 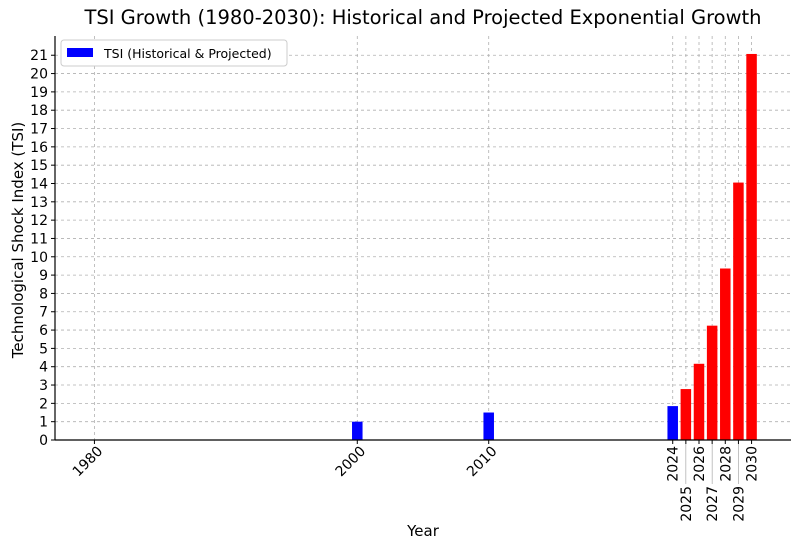 I want to click on y-tick-label: 13, so click(x=39, y=203).